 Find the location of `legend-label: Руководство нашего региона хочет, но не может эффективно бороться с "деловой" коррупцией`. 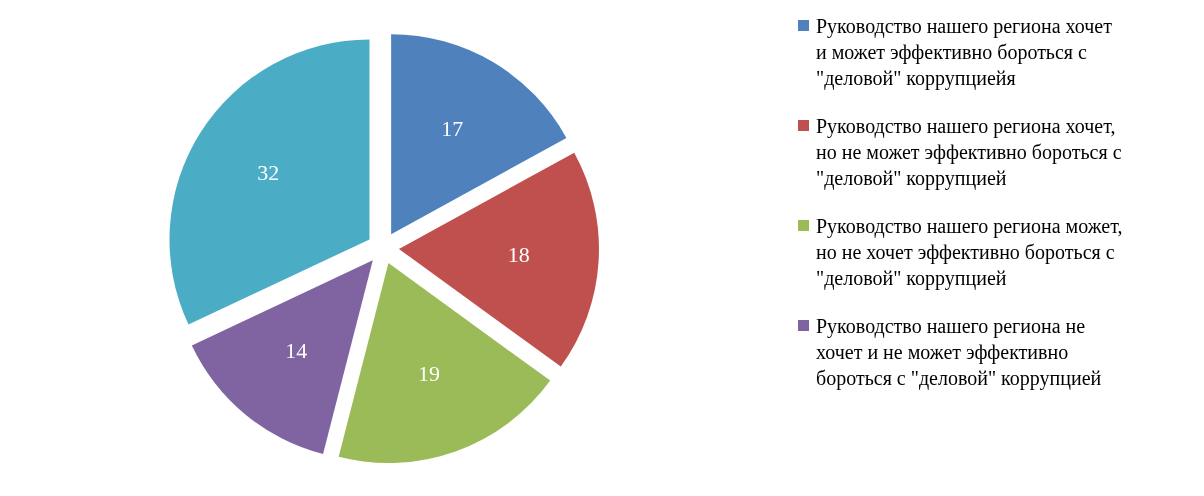

legend-label: Руководство нашего региона хочет, но не может эффективно бороться с "деловой" коррупцией is located at coordinates (969, 152).